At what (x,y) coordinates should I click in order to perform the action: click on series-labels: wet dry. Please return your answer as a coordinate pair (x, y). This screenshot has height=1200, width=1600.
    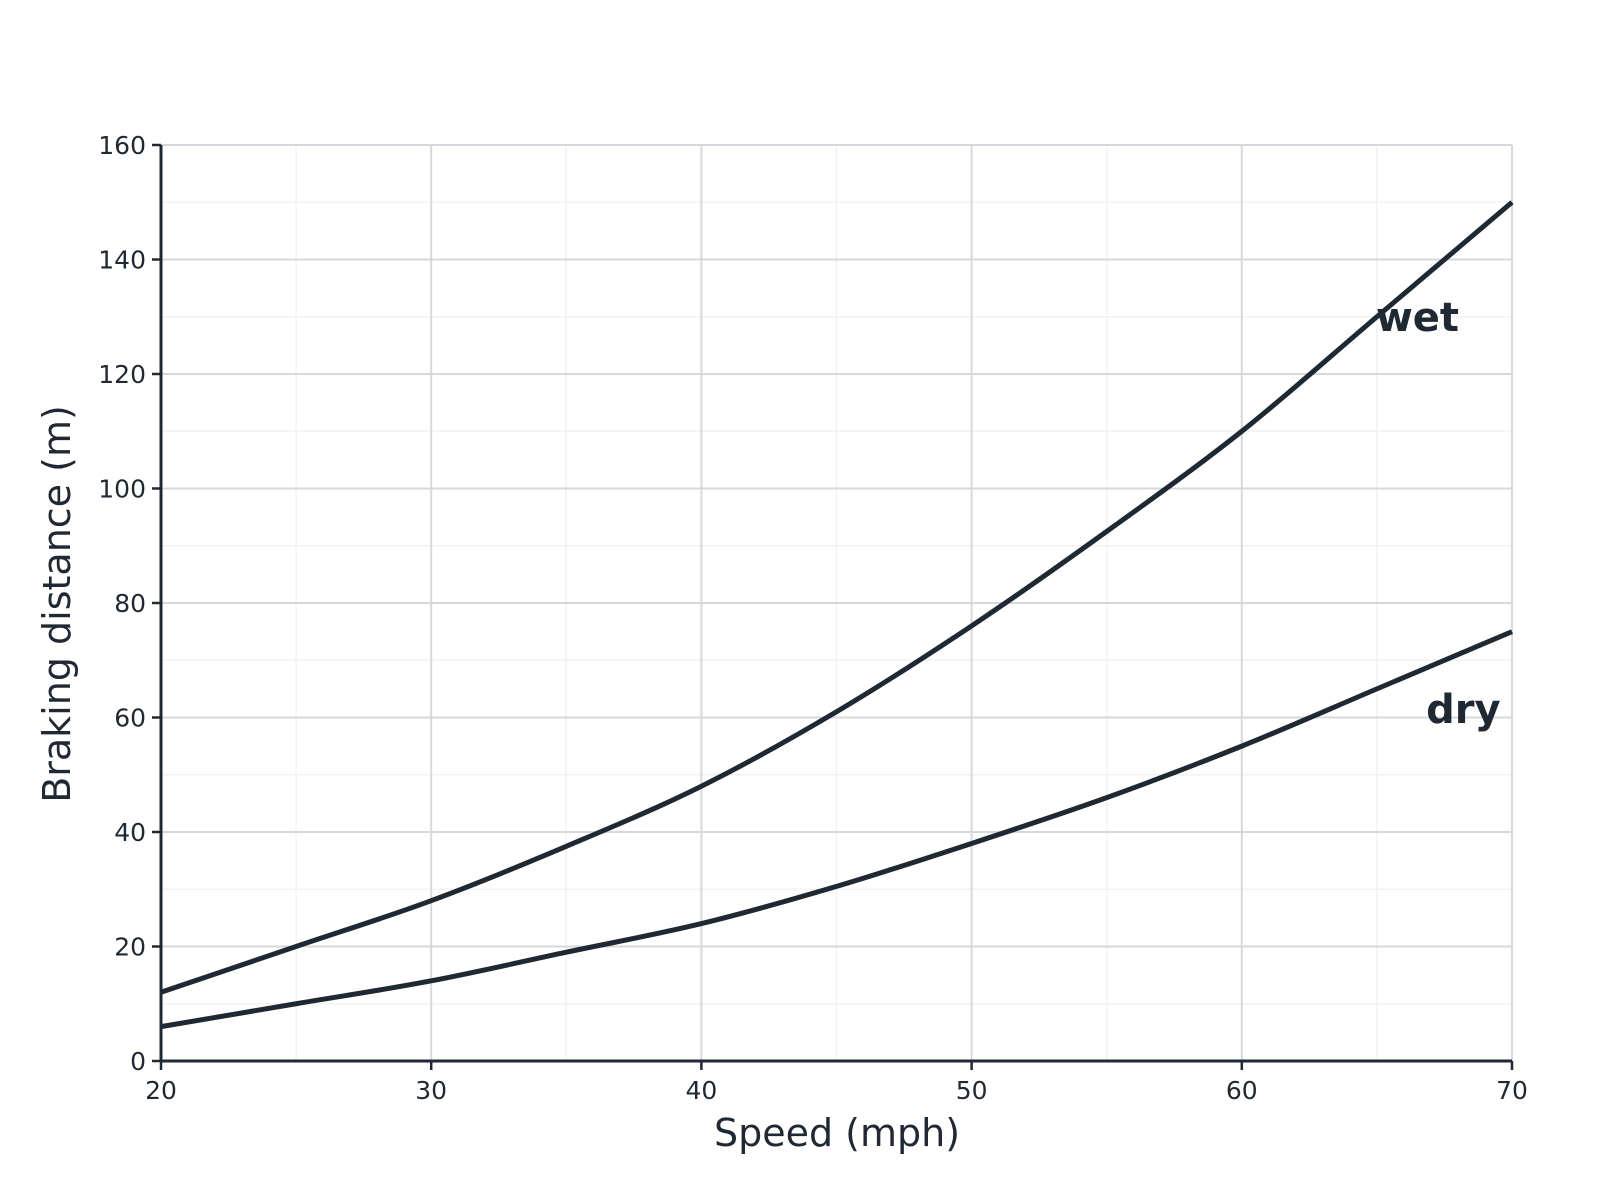
    Looking at the image, I should click on (1438, 514).